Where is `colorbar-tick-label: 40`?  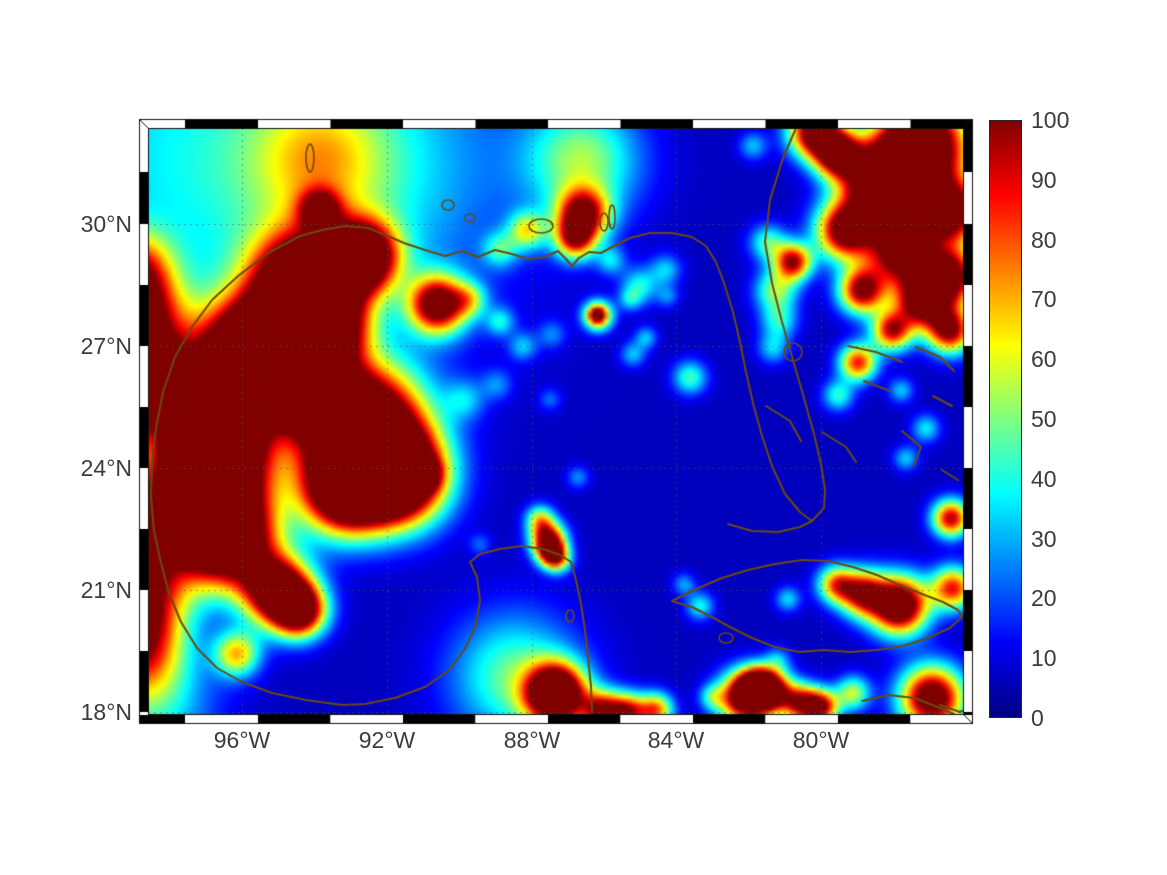 colorbar-tick-label: 40 is located at coordinates (1044, 479).